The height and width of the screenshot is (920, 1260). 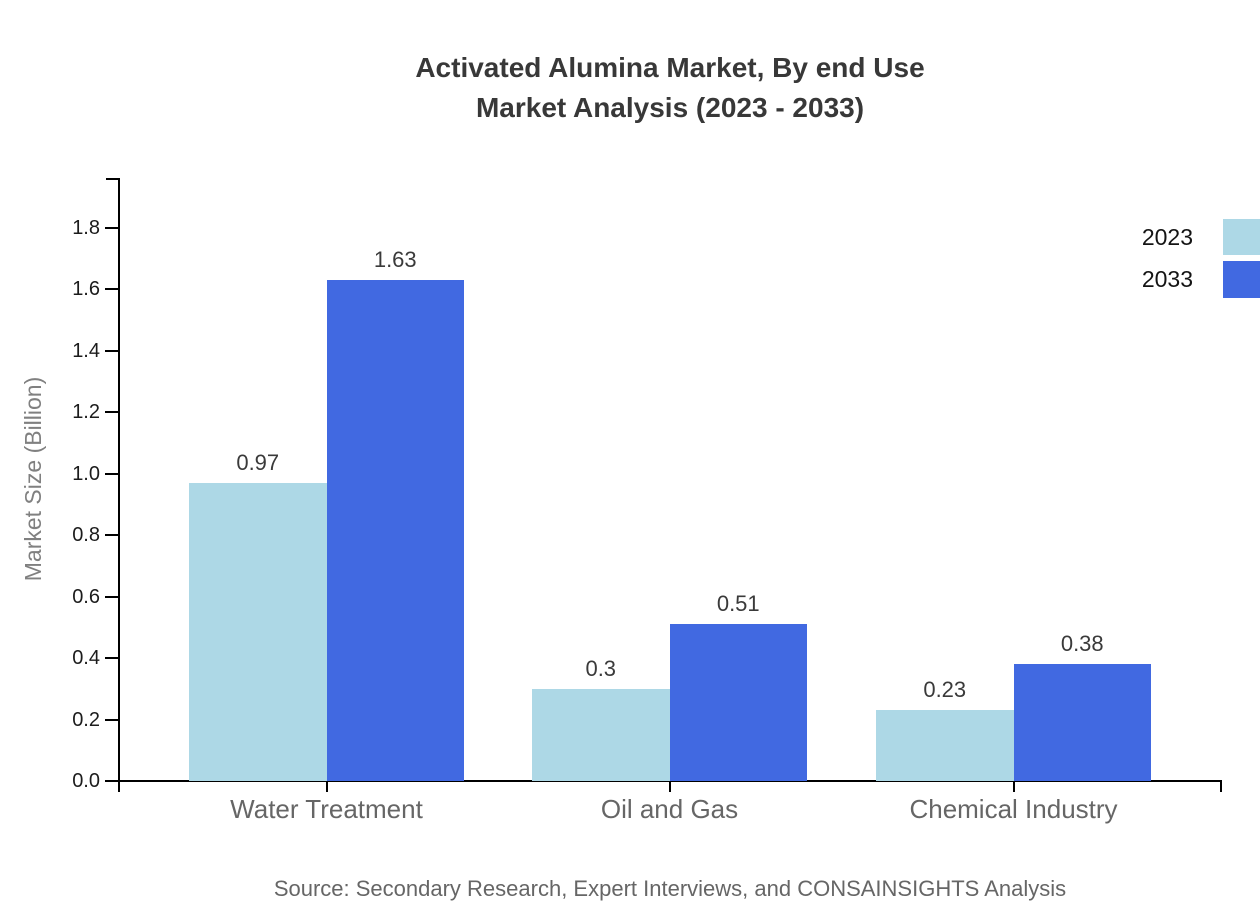 What do you see at coordinates (601, 668) in the screenshot?
I see `bar-value-label: 0.3` at bounding box center [601, 668].